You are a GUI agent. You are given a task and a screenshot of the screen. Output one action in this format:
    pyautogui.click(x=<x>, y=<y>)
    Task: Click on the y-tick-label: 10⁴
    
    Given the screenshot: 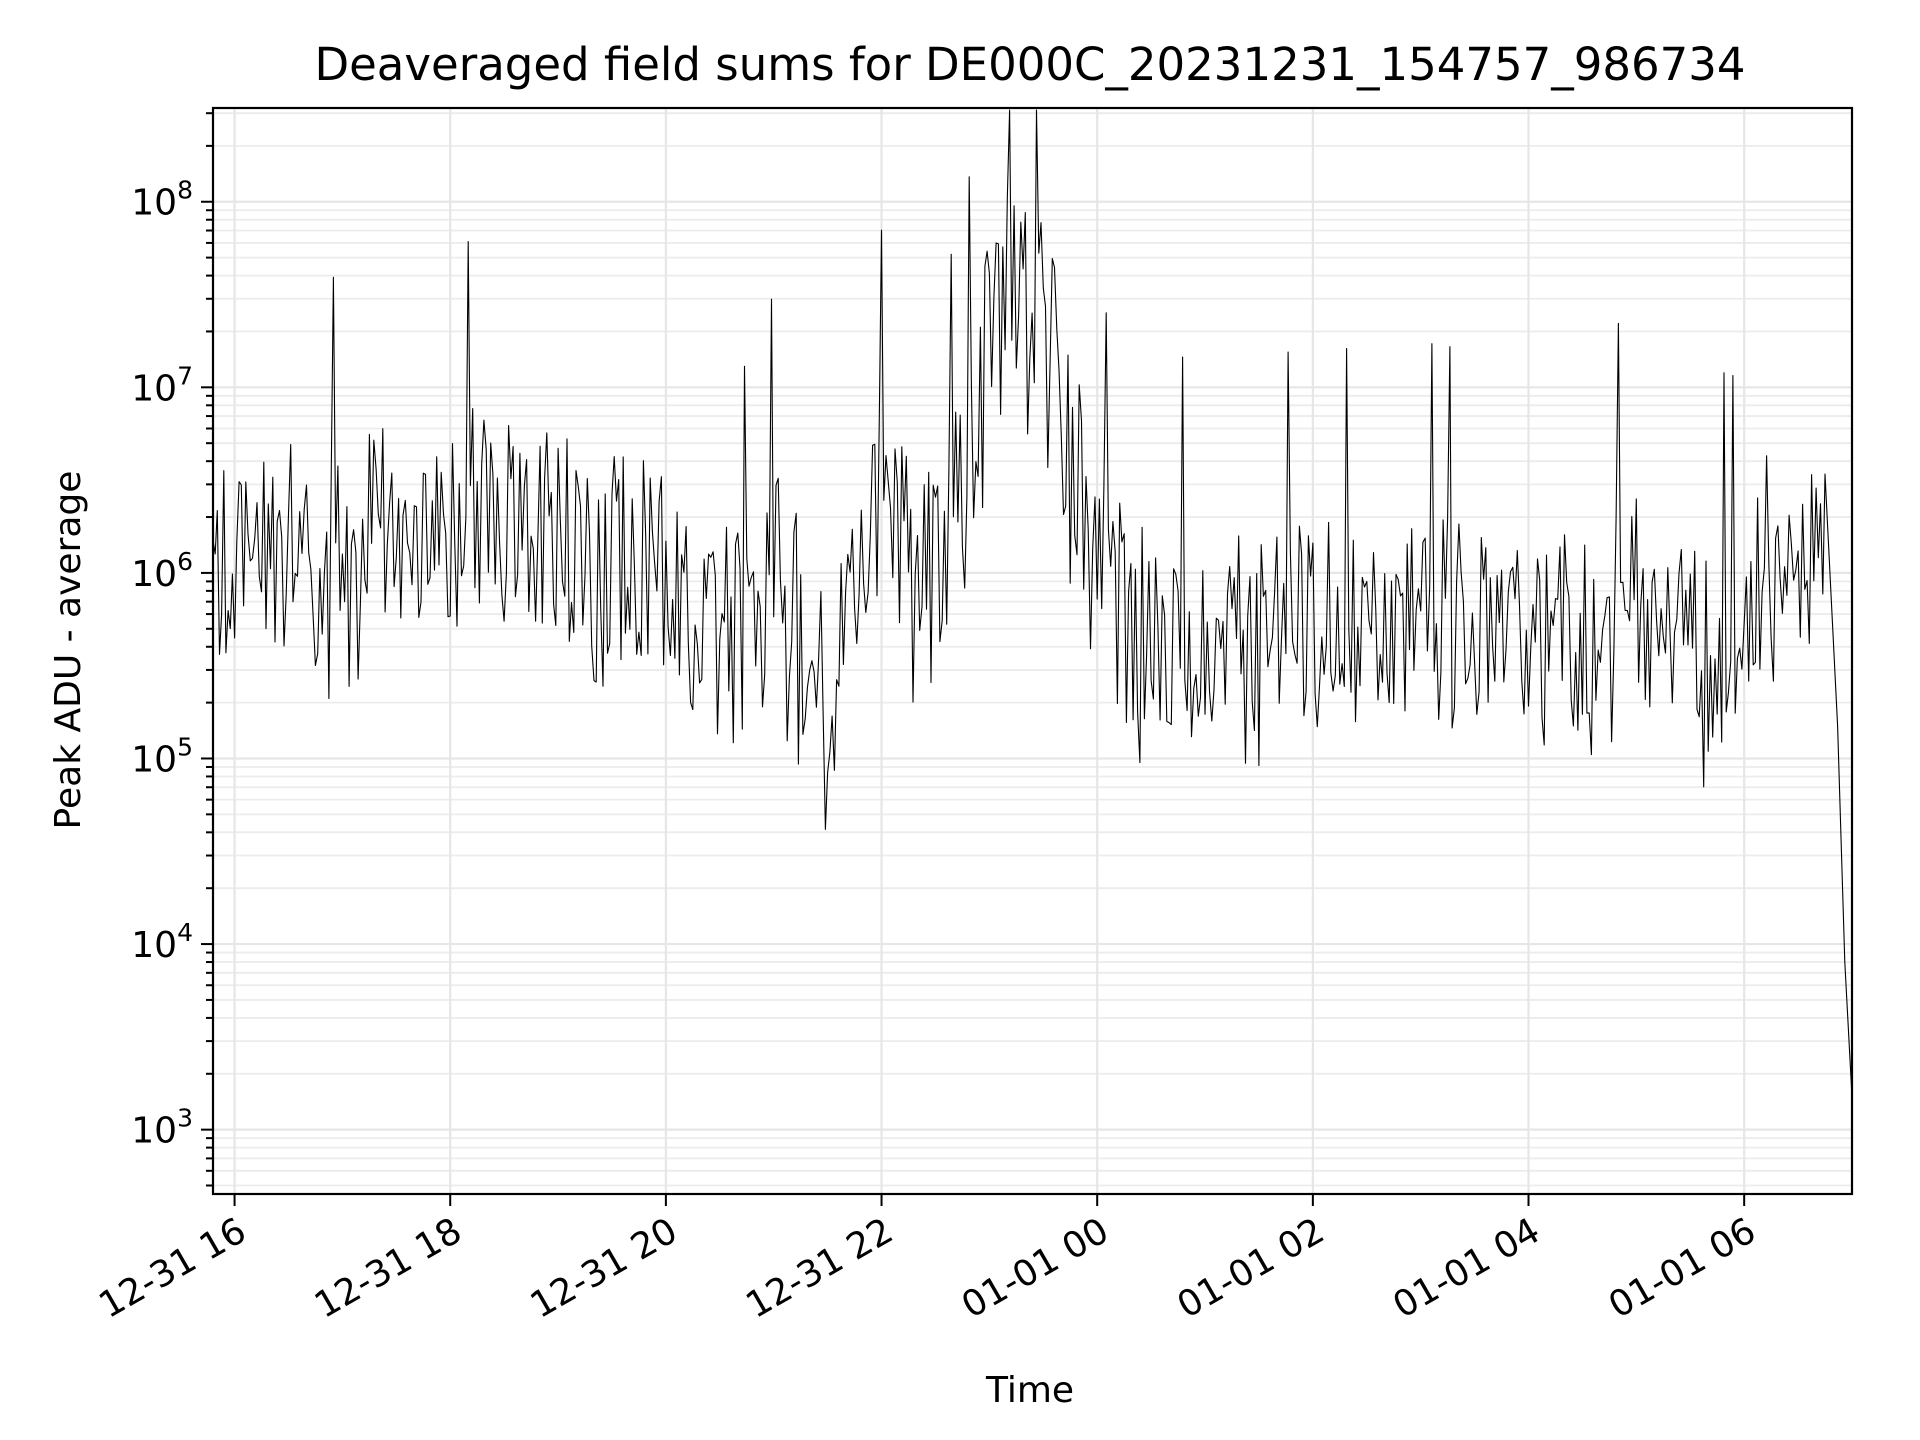 What is the action you would take?
    pyautogui.click(x=162, y=942)
    